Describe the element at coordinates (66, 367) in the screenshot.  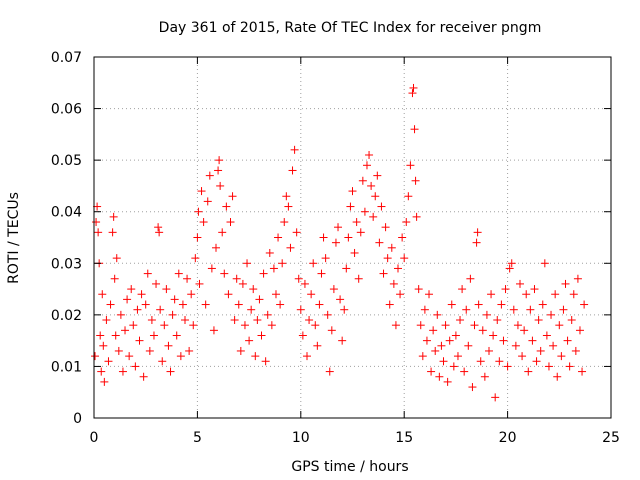
I see `y-tick-label: 0.01` at that location.